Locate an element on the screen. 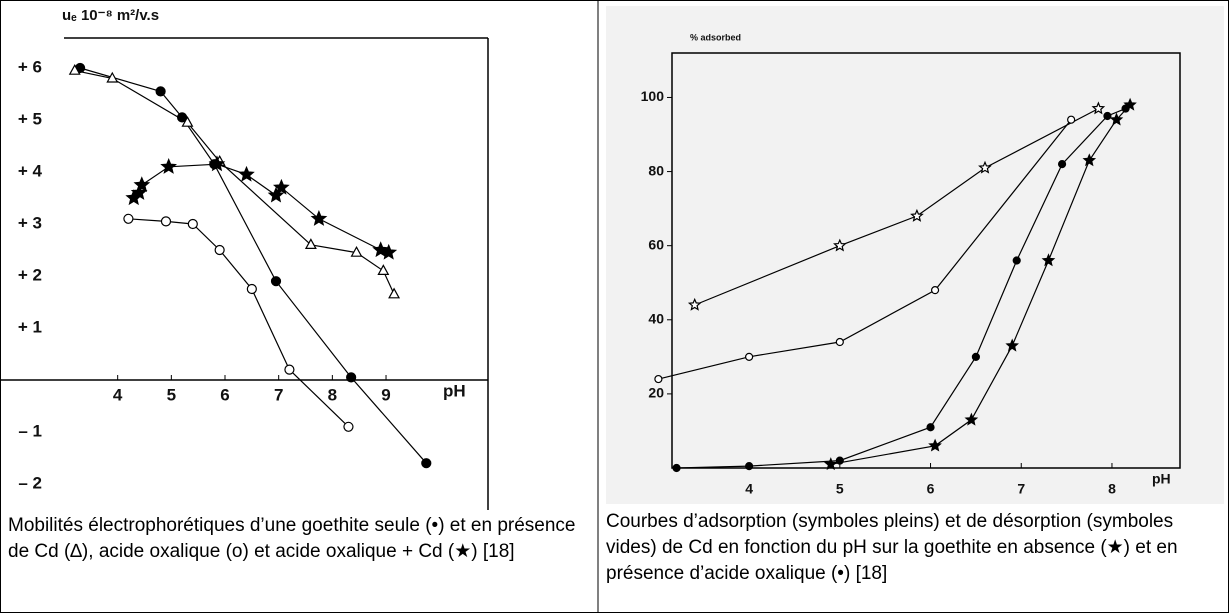 This screenshot has width=1229, height=613. y-tick-label: 60 is located at coordinates (656, 244).